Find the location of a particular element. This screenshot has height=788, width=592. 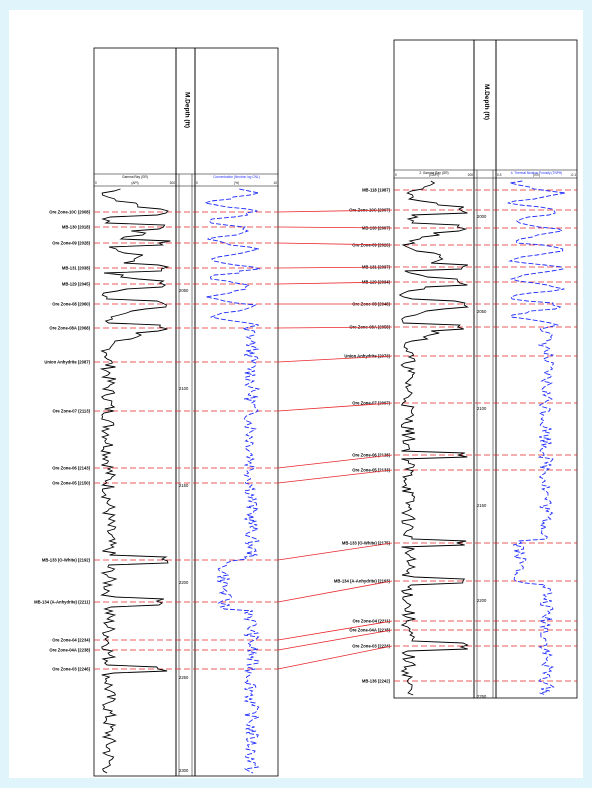

log2-depth-tick: 2100 is located at coordinates (482, 408).